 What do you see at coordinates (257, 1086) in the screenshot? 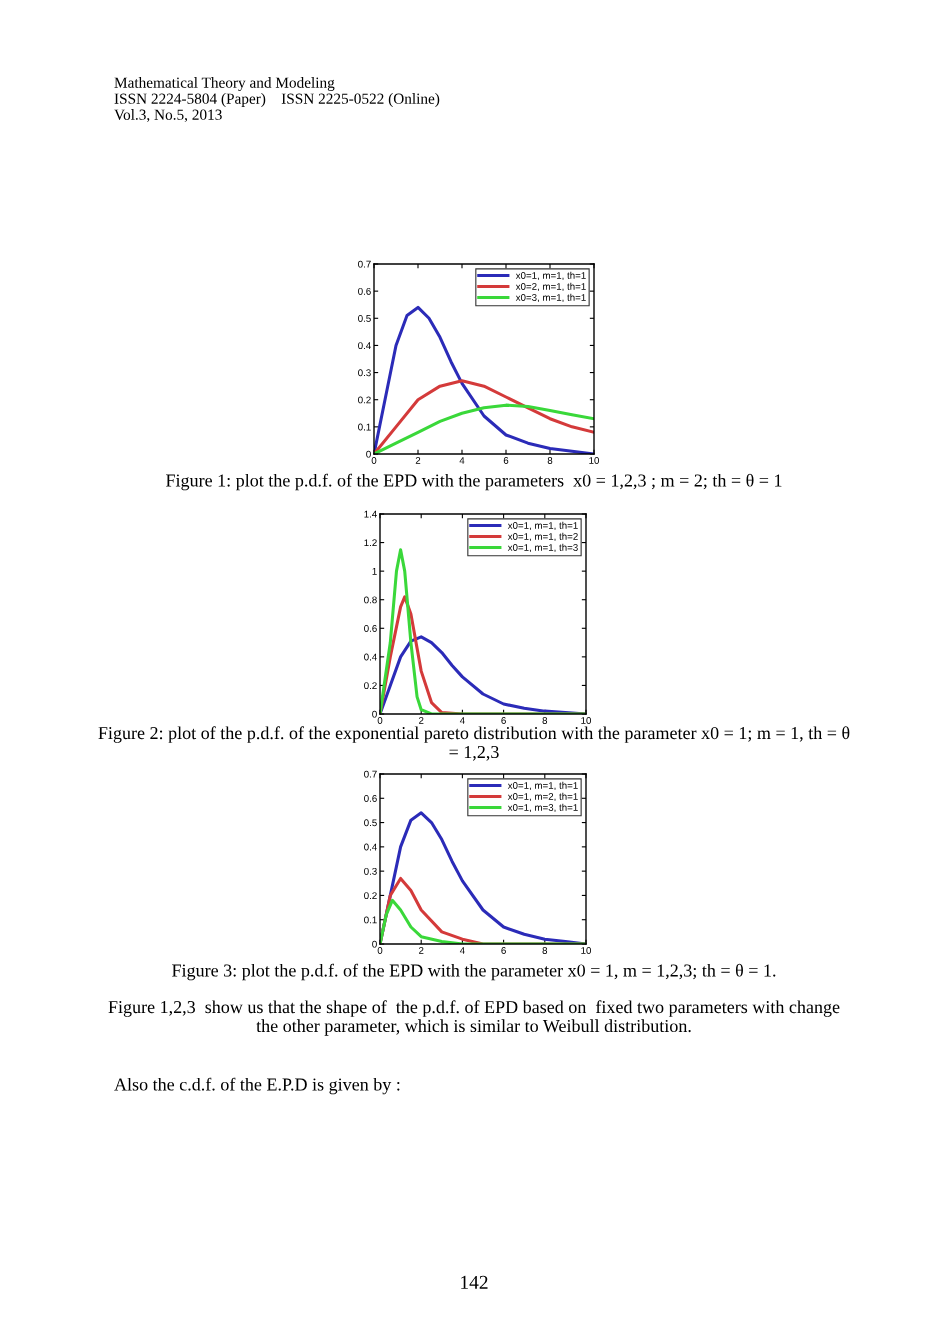
I see `text: Also the c.d.f. of the E.P.D is given by :` at bounding box center [257, 1086].